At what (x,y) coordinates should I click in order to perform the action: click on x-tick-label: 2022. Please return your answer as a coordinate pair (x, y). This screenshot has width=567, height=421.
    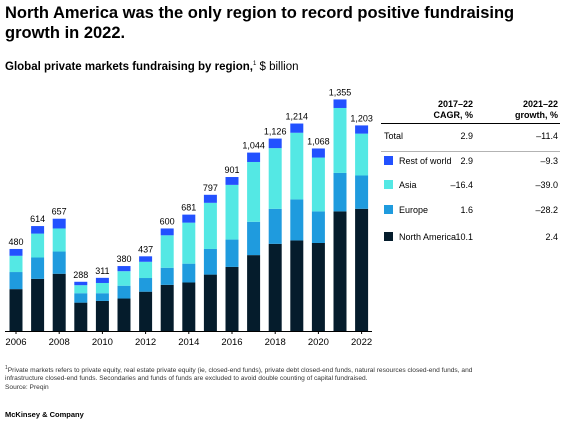
    Looking at the image, I should click on (361, 342).